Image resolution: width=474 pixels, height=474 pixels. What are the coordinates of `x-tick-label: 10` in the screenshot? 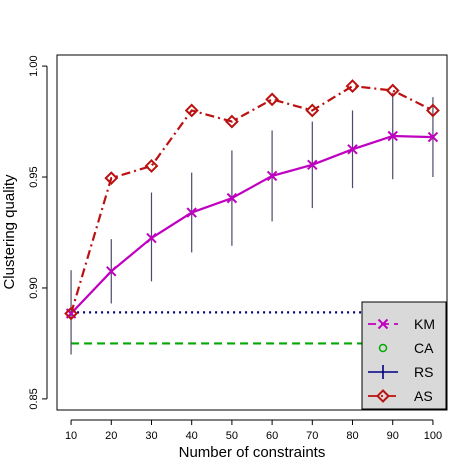 It's located at (71, 436).